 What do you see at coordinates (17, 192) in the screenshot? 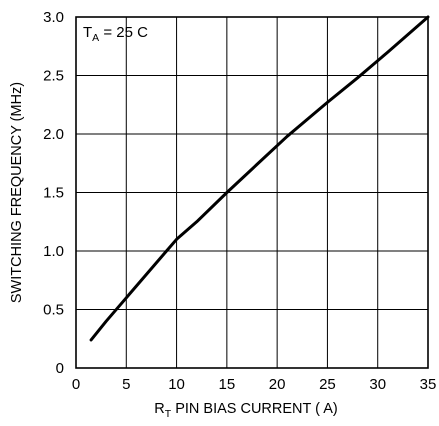
I see `y-axis-label: SWITCHING FREQUENCY (MHz)` at bounding box center [17, 192].